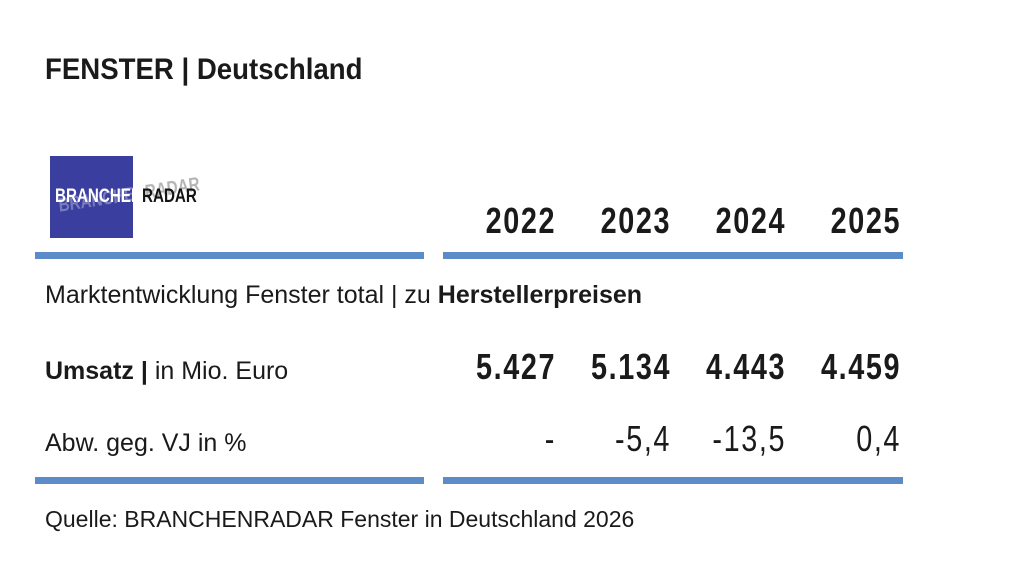 Image resolution: width=1024 pixels, height=588 pixels. Describe the element at coordinates (860, 366) in the screenshot. I see `umsatz-value-2025: 4.459` at that location.